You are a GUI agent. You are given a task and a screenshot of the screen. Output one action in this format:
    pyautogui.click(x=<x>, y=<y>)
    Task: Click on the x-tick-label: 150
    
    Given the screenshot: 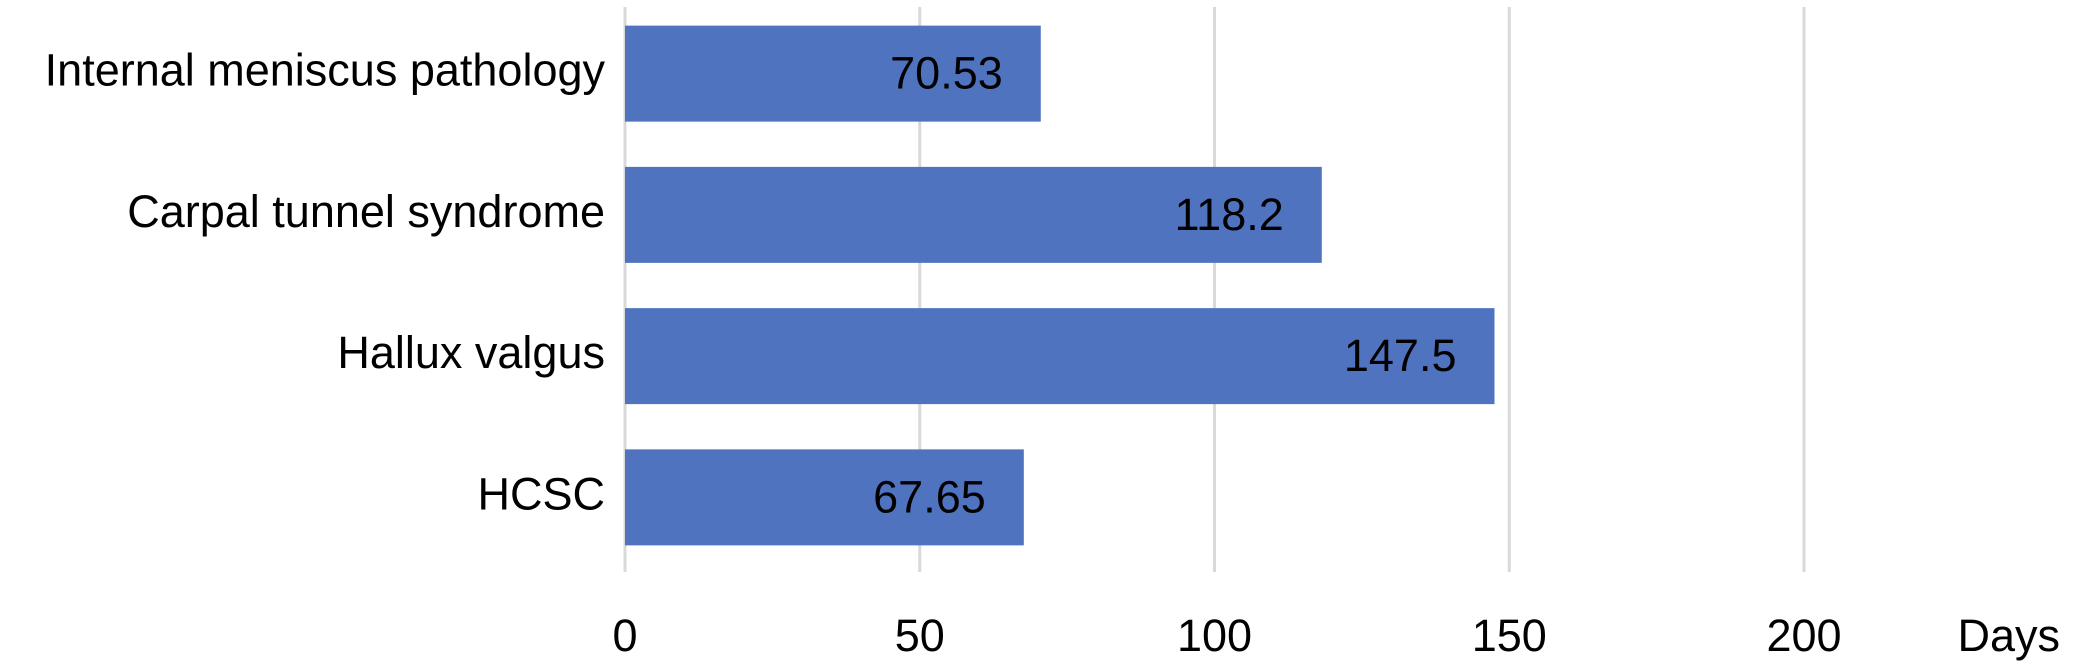 What is the action you would take?
    pyautogui.click(x=1509, y=635)
    